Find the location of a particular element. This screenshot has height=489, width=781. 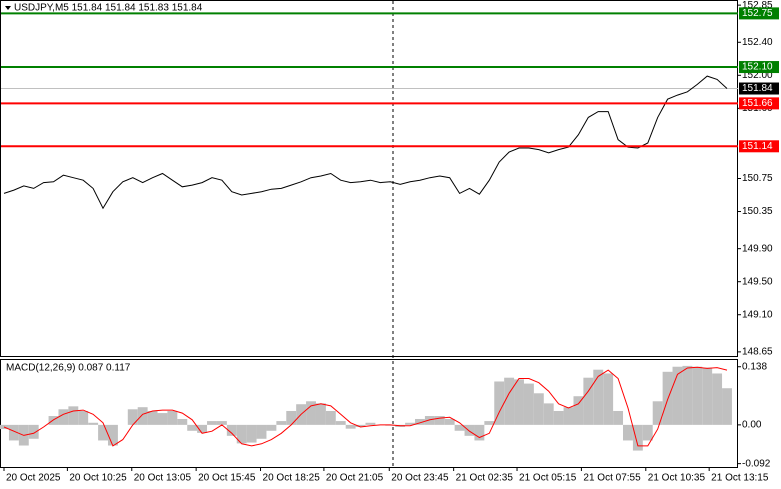

y-tick-label: 152.85 is located at coordinates (757, 5).